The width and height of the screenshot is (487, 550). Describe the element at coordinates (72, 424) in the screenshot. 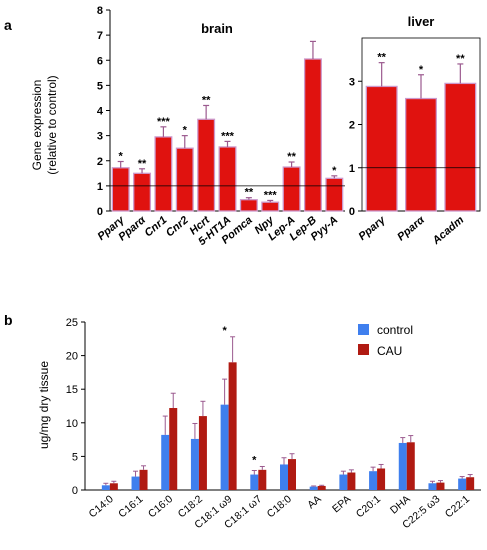

I see `fatty-ytick-label: 10` at that location.